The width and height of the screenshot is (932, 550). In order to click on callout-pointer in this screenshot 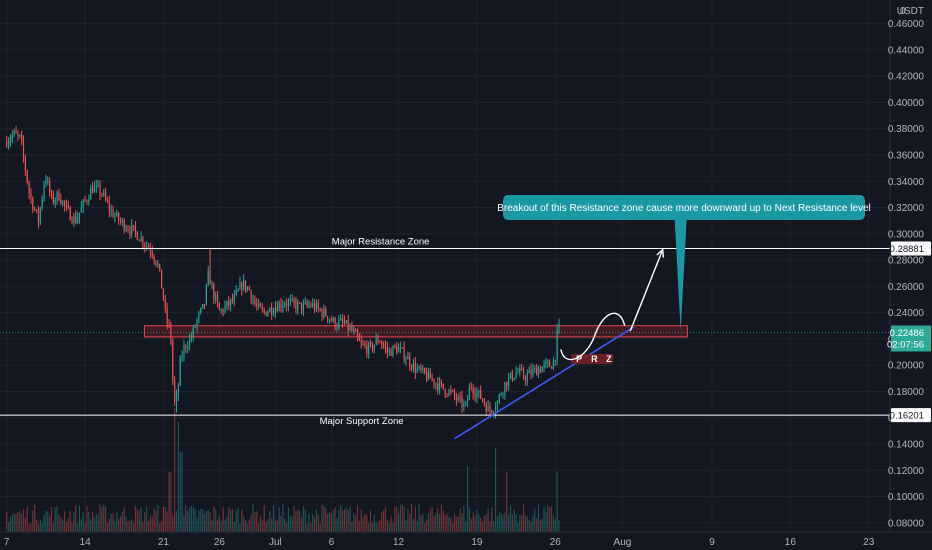, I will do `click(680, 275)`.